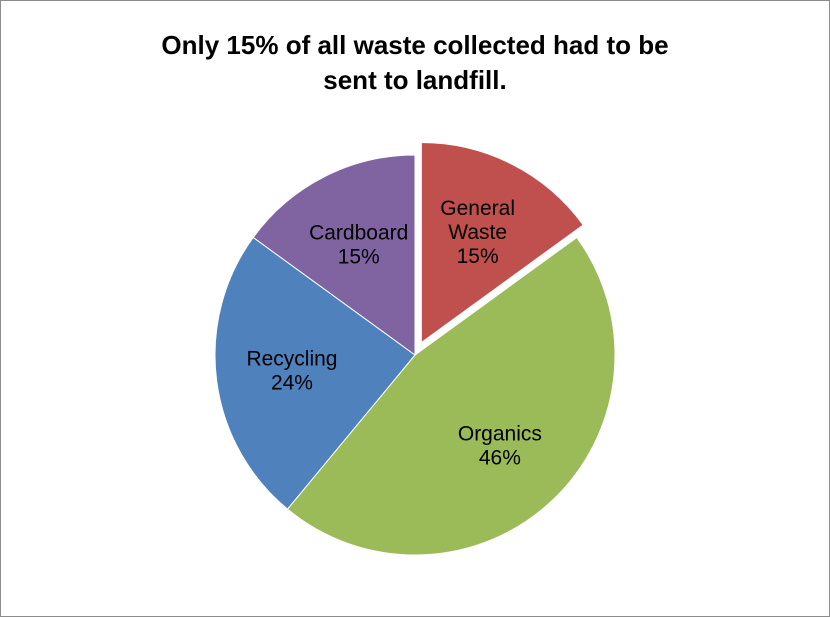  I want to click on slice-name-text: Organics, so click(500, 433).